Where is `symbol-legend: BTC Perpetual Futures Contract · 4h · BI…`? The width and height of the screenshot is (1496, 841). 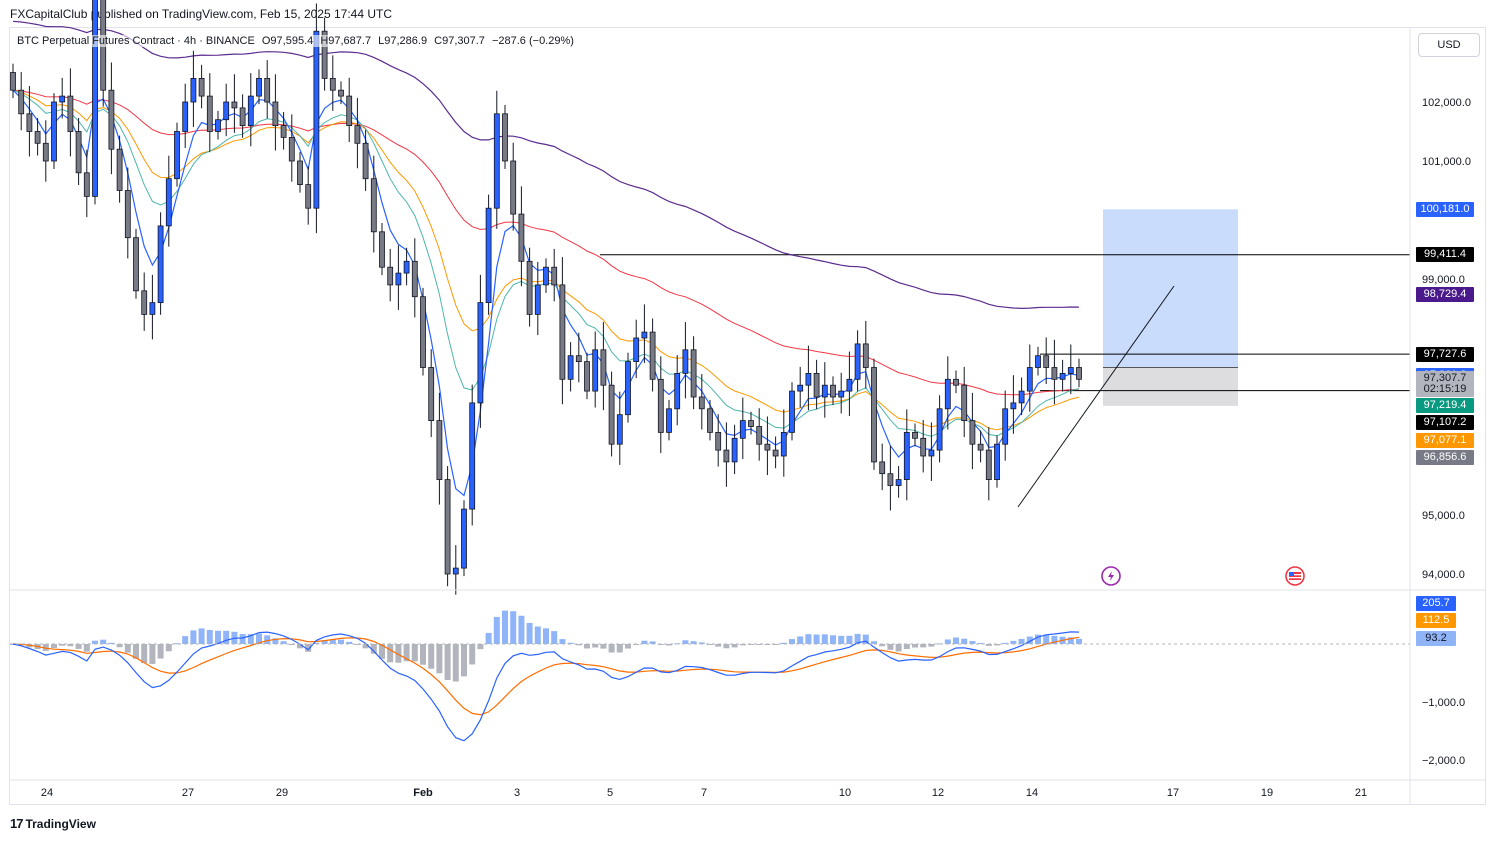 symbol-legend: BTC Perpetual Futures Contract · 4h · BI… is located at coordinates (297, 41).